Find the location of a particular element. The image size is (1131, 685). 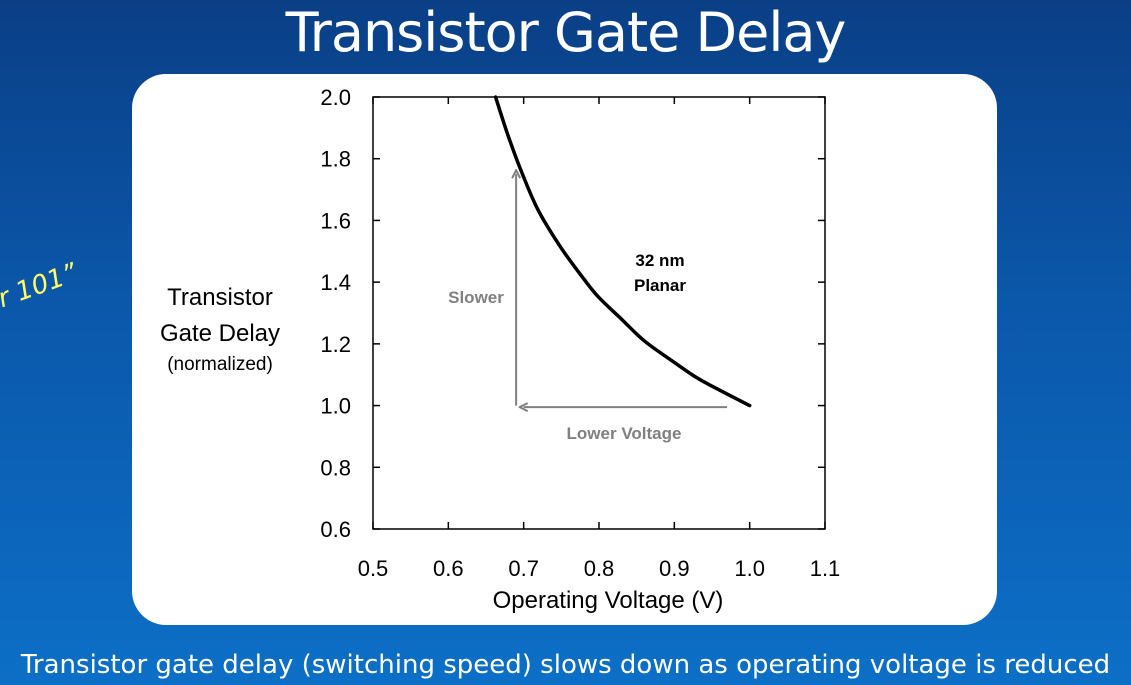

x-axis-title: Operating Voltage (V) is located at coordinates (608, 600).